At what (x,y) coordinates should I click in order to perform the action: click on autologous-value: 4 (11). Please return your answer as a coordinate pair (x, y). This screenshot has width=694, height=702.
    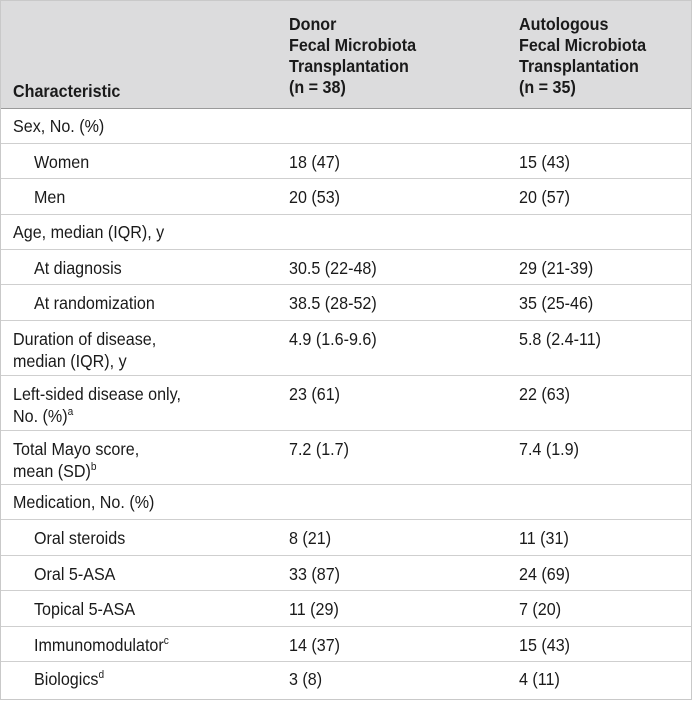
    Looking at the image, I should click on (539, 679).